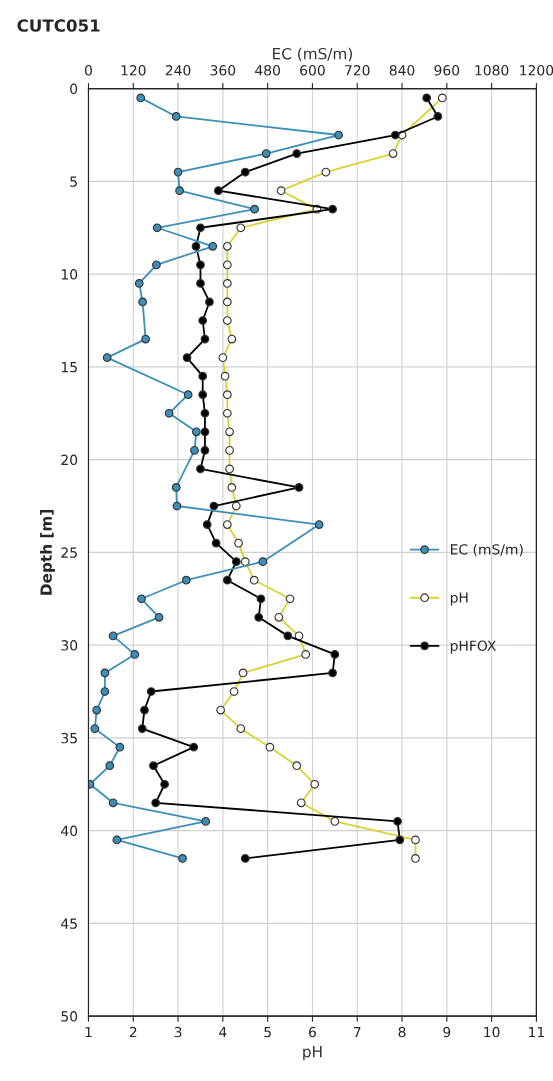  What do you see at coordinates (402, 70) in the screenshot?
I see `x2-tick-label: 840` at bounding box center [402, 70].